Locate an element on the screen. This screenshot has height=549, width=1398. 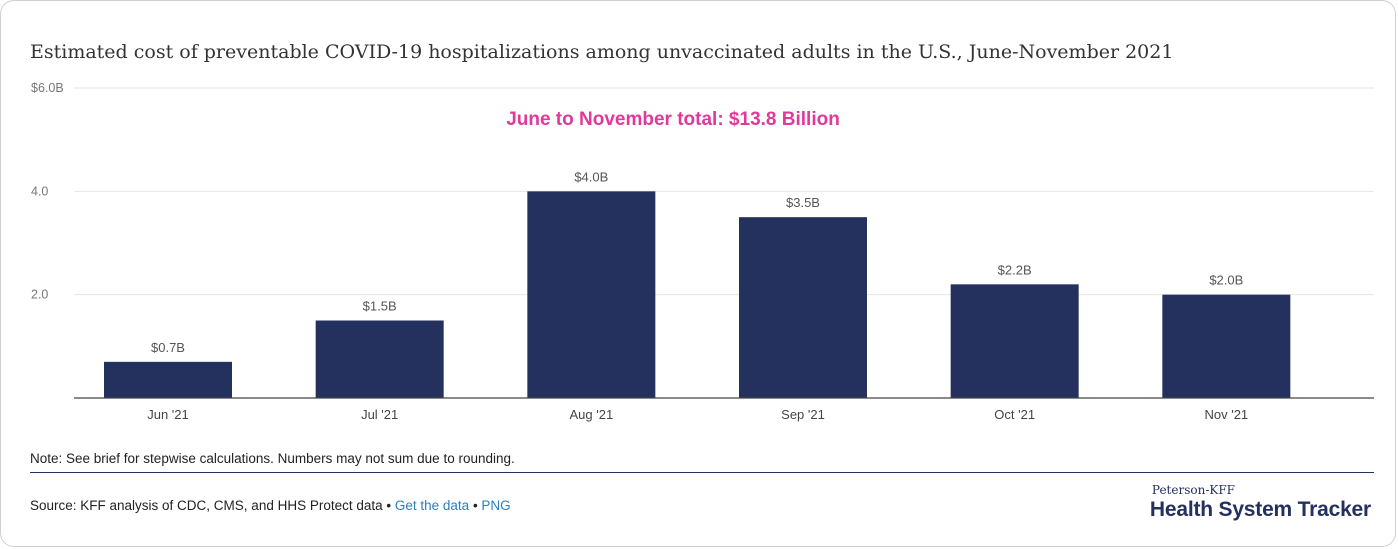
png-link: PNG is located at coordinates (496, 505).